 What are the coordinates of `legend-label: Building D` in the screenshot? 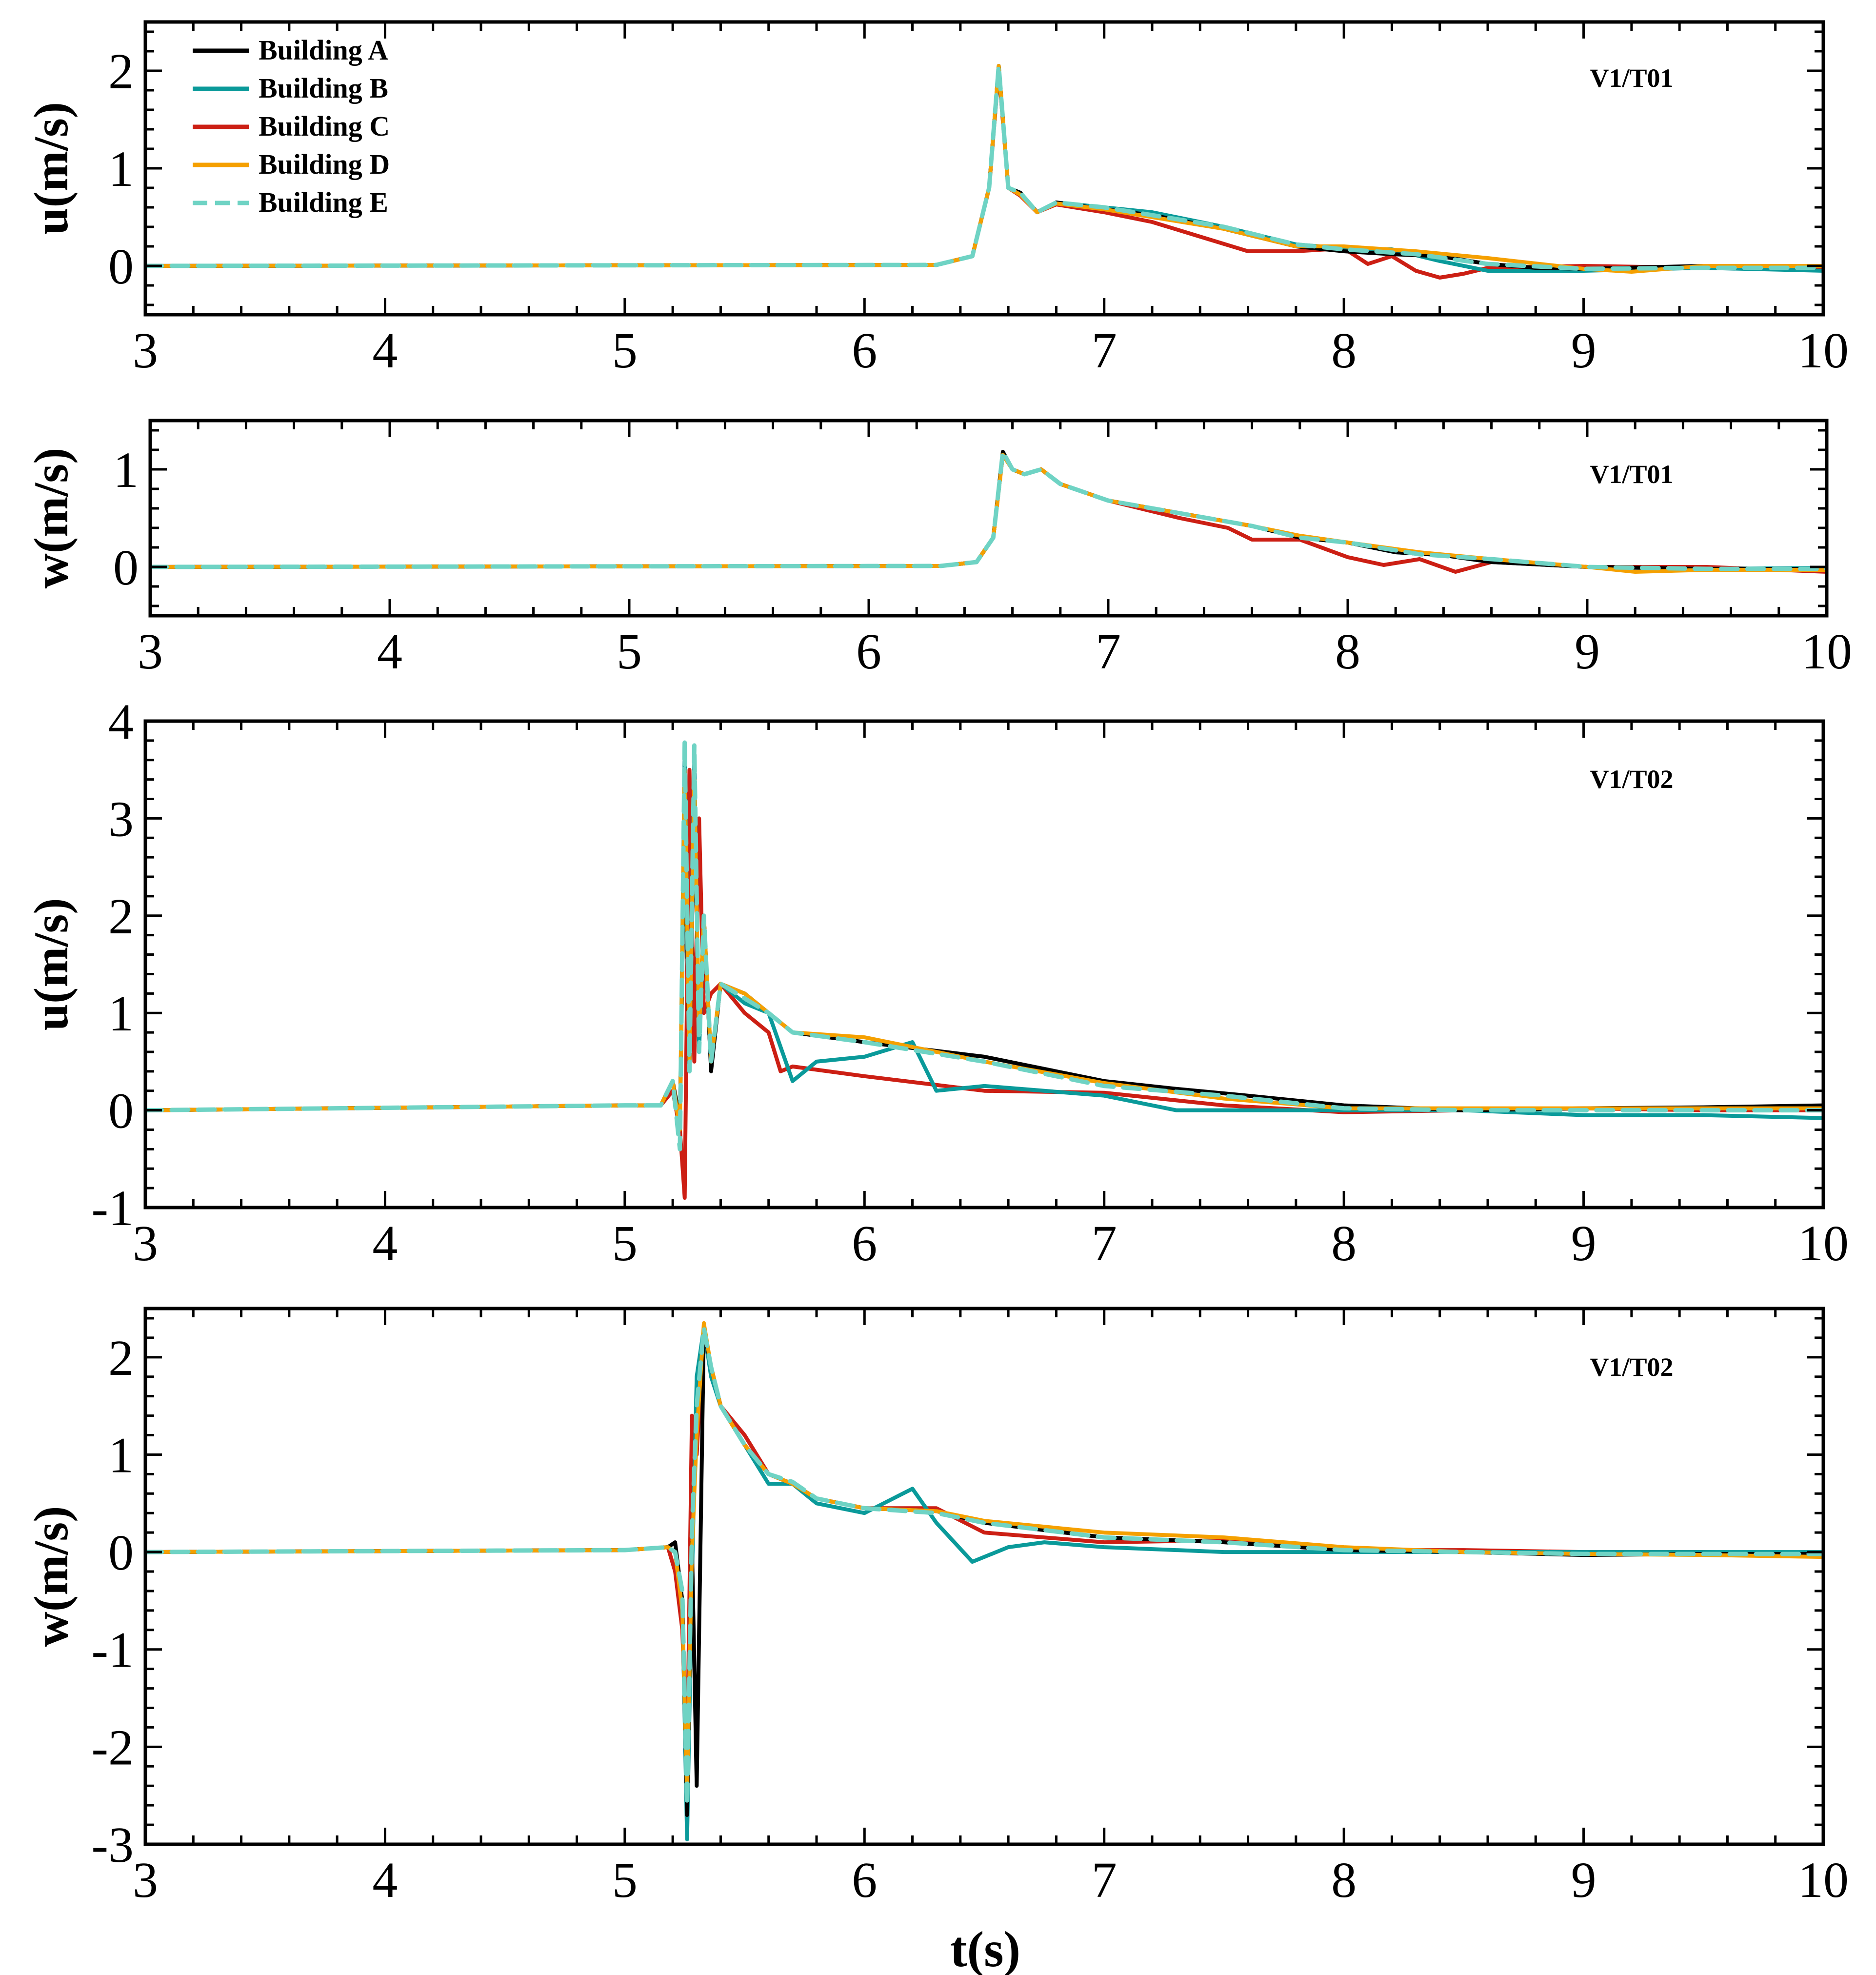 It's located at (324, 164).